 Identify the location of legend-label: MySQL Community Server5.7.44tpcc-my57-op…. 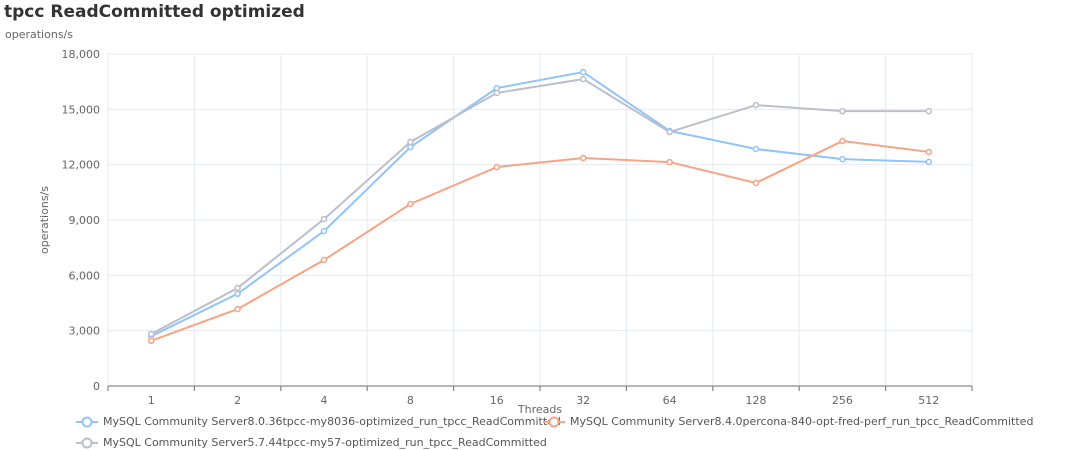
(325, 442).